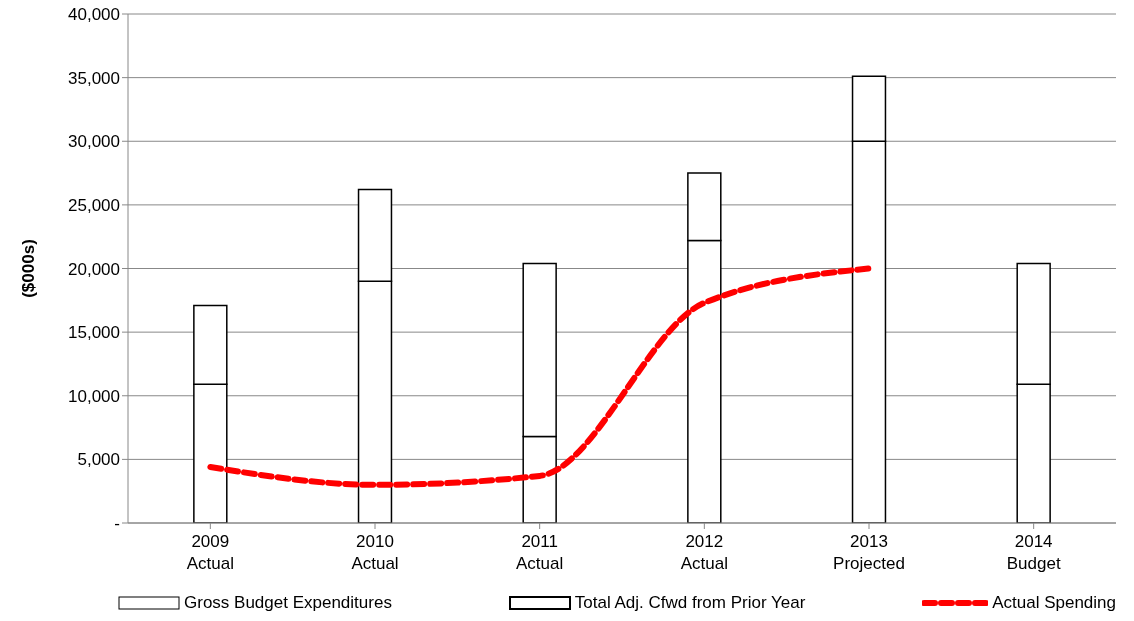  I want to click on y-tick-label: 20,000, so click(94, 269).